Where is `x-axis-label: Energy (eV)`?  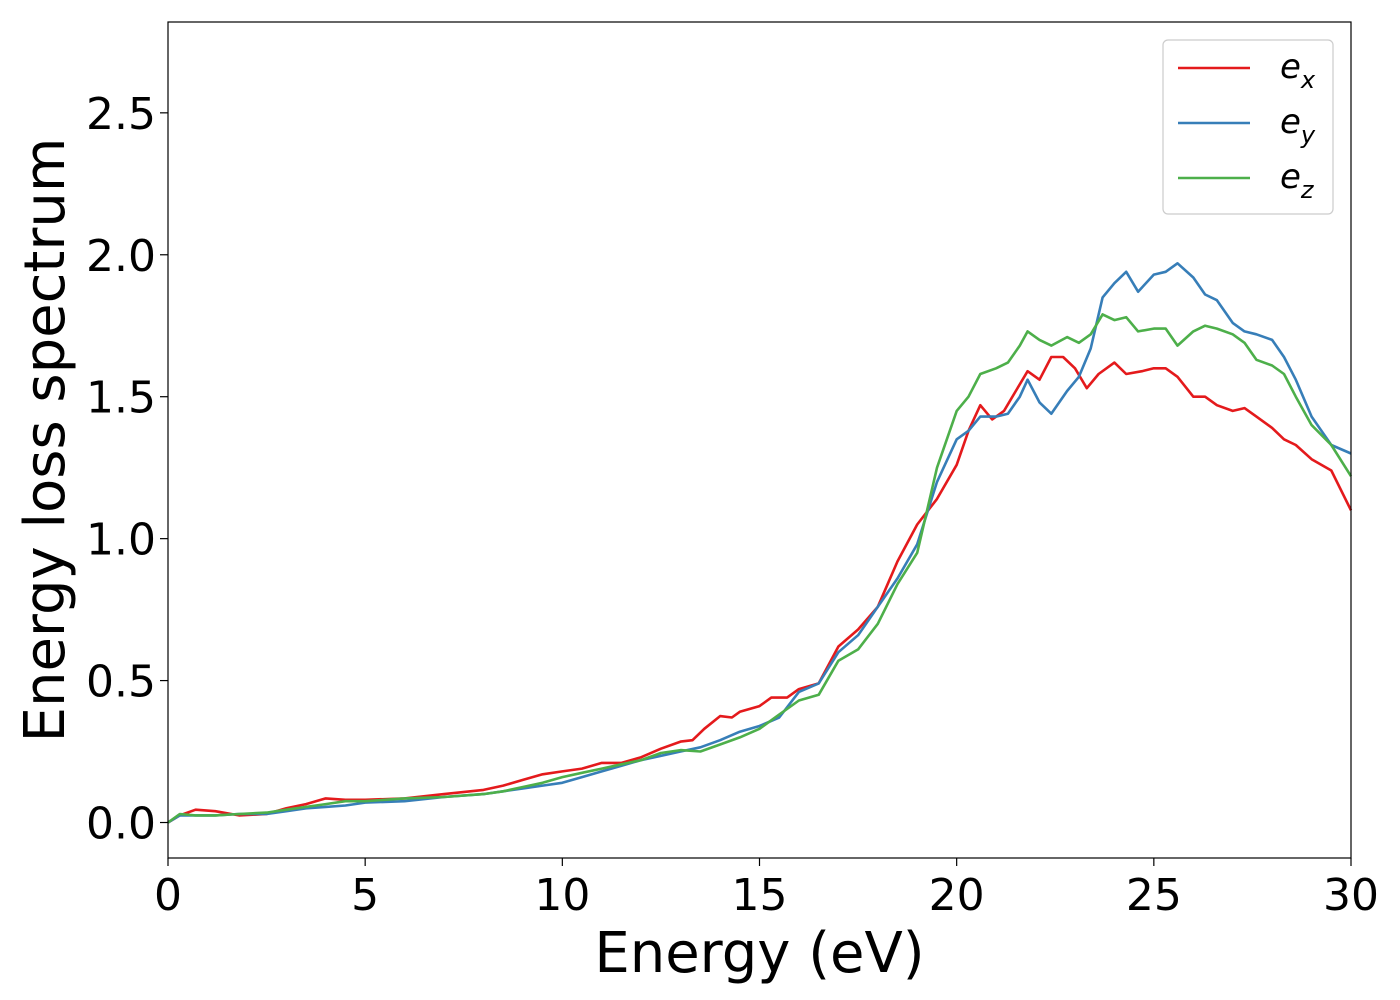 x-axis-label: Energy (eV) is located at coordinates (759, 953).